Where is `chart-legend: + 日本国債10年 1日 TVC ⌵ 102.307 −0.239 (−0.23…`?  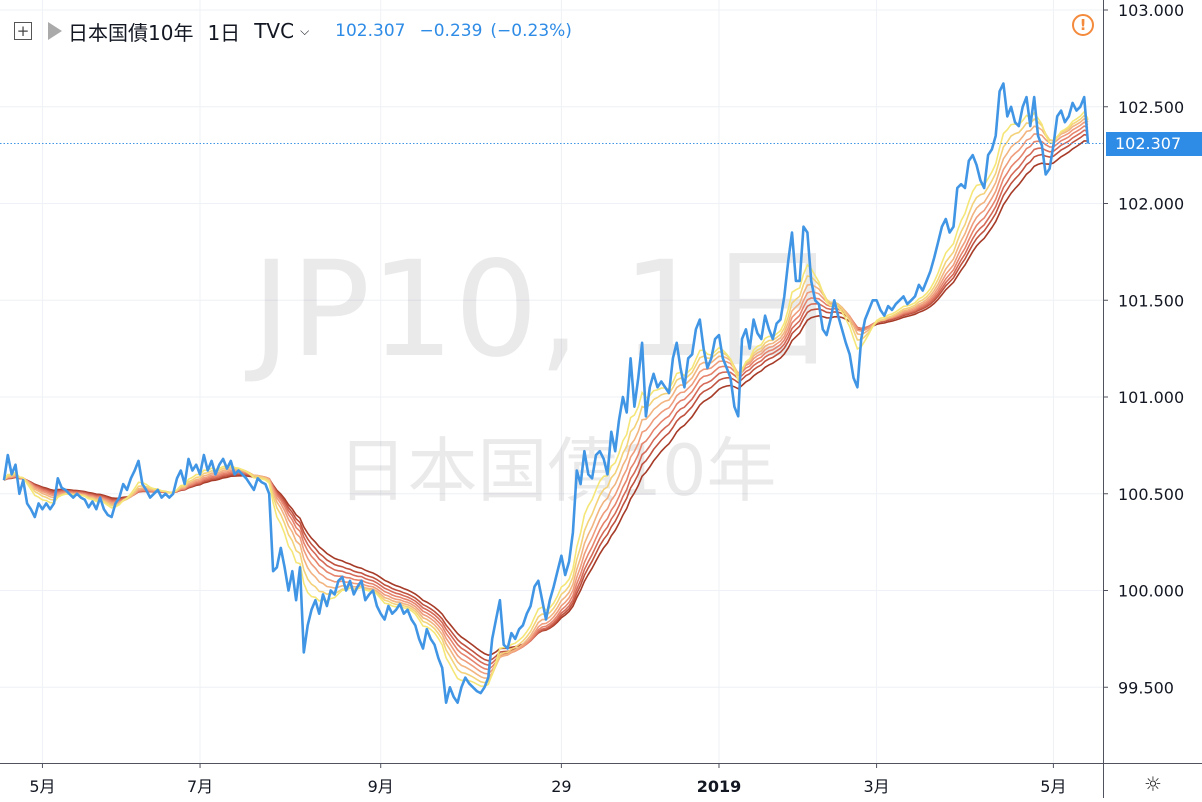 chart-legend: + 日本国債10年 1日 TVC ⌵ 102.307 −0.239 (−0.23… is located at coordinates (293, 31).